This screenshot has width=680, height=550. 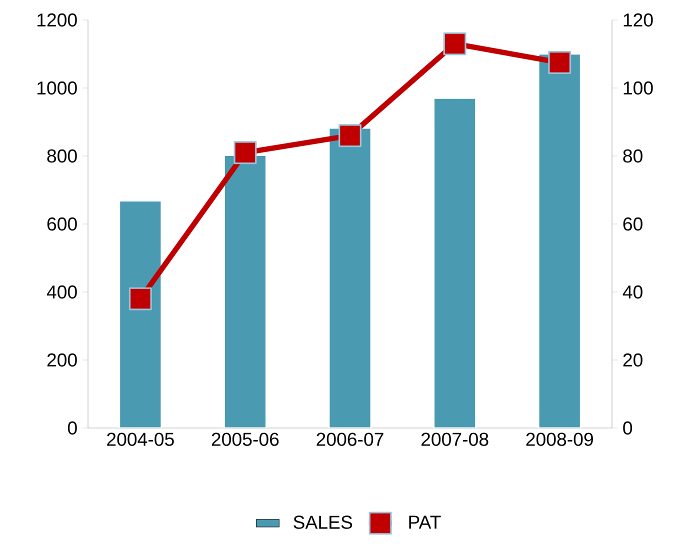 What do you see at coordinates (638, 20) in the screenshot?
I see `y2-tick-label: 120` at bounding box center [638, 20].